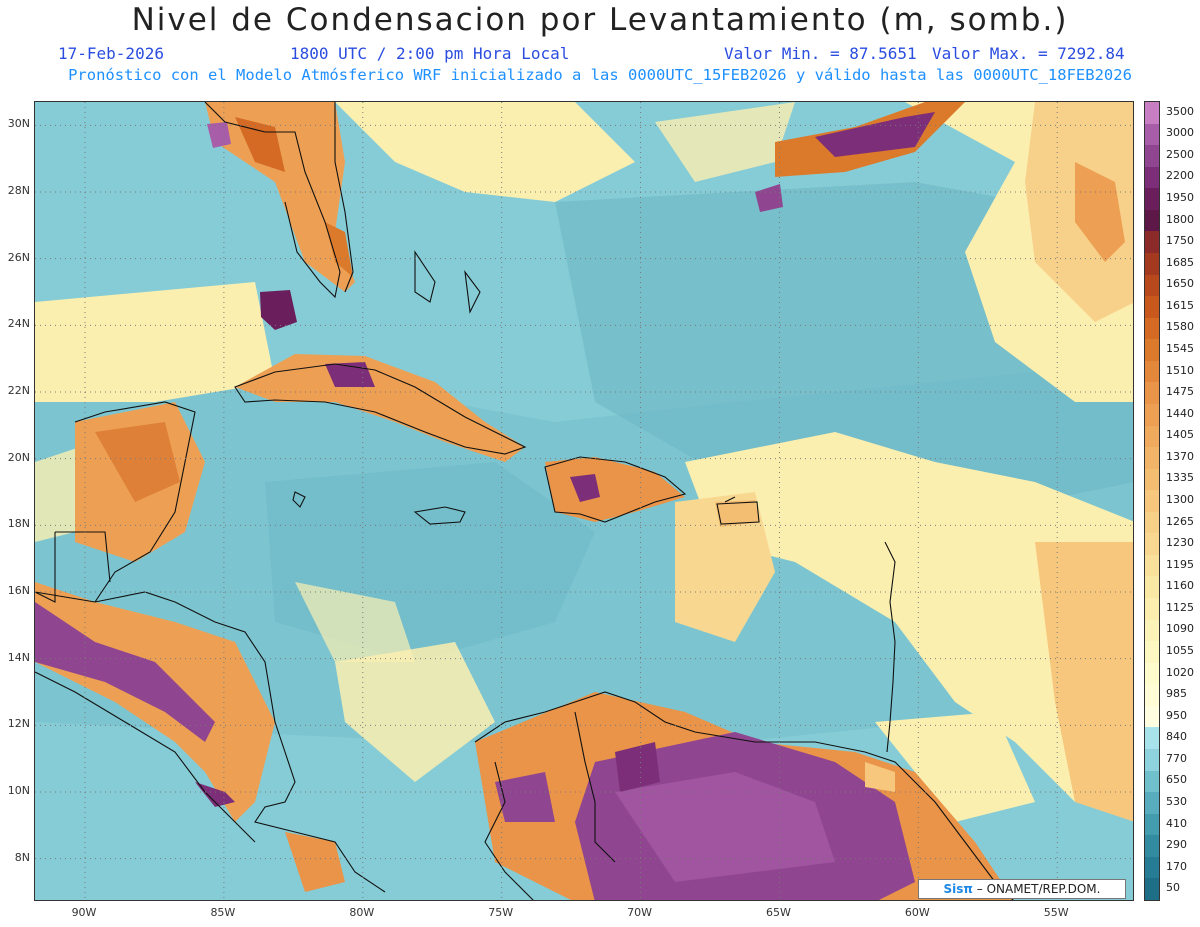 This screenshot has width=1200, height=927. I want to click on colorbar-label: 1475, so click(1180, 392).